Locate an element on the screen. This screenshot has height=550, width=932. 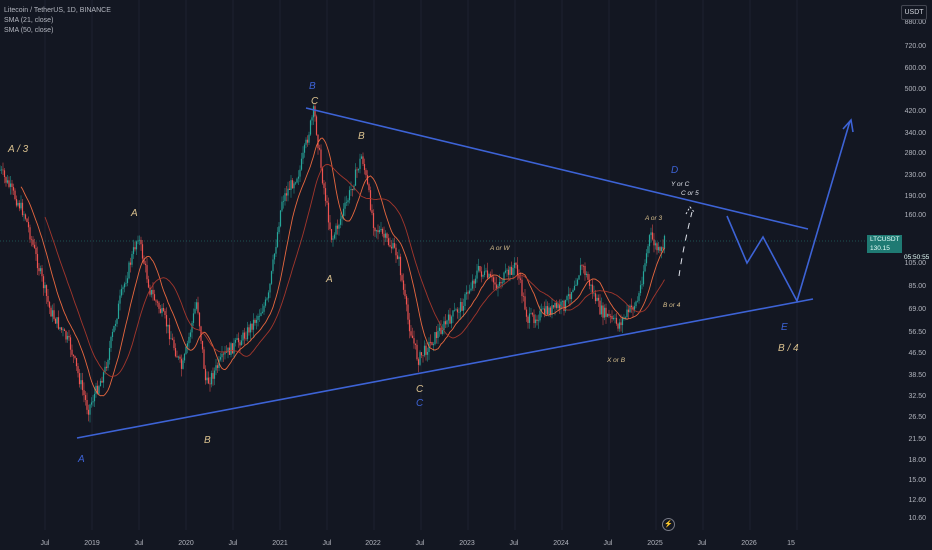
label-y-or-c: Y or C is located at coordinates (680, 184).